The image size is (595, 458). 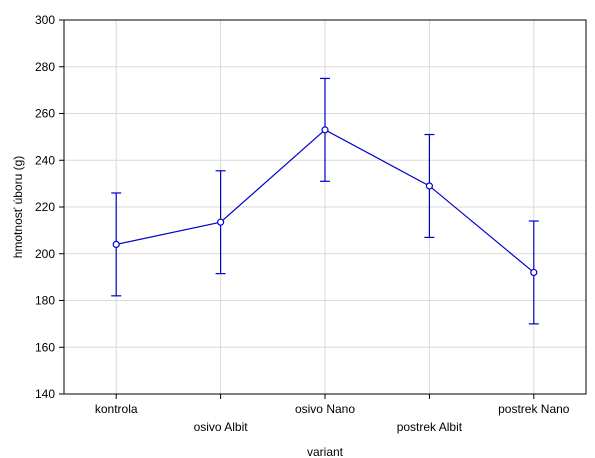 What do you see at coordinates (45, 160) in the screenshot?
I see `y-tick-label: 240` at bounding box center [45, 160].